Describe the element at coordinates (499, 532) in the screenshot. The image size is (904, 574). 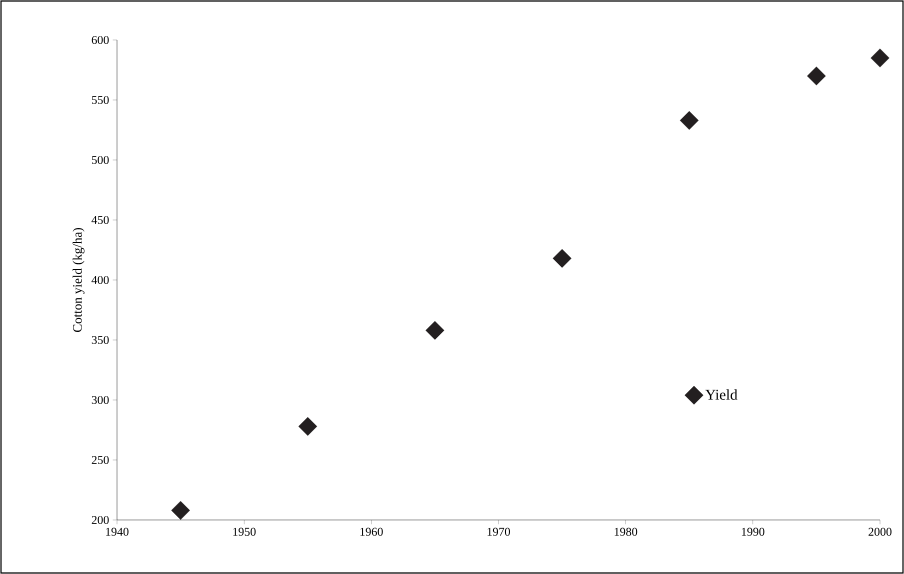
I see `x-tick-label: 1970` at that location.